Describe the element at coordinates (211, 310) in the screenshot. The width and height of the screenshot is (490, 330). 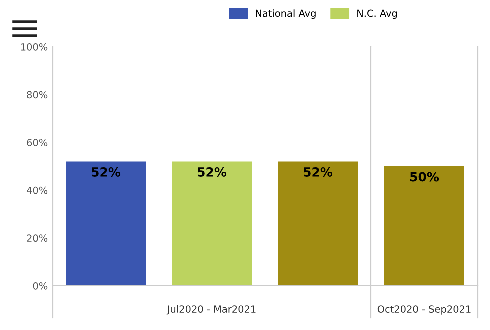
I see `x-tick-label: Jul2020 - Mar2021` at that location.